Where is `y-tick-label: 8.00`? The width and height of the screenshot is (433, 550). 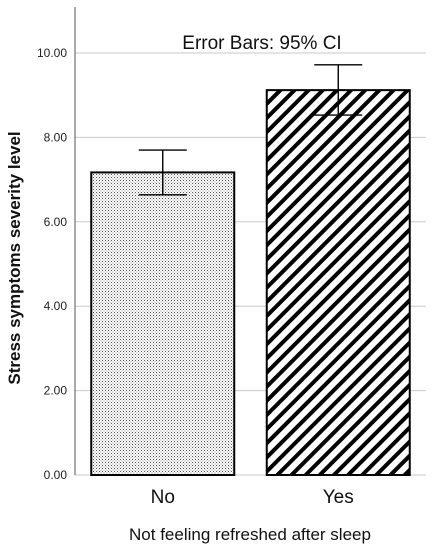 y-tick-label: 8.00 is located at coordinates (56, 137).